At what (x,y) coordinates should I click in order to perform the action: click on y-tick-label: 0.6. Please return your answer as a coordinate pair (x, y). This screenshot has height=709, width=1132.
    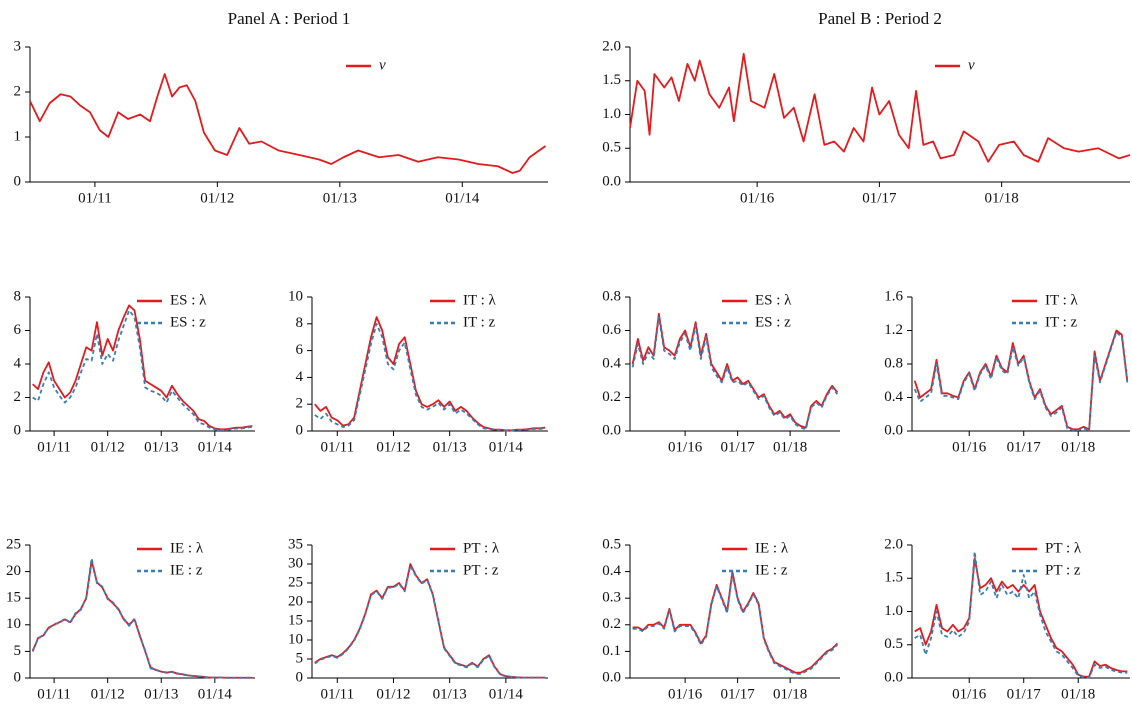
    Looking at the image, I should click on (611, 330).